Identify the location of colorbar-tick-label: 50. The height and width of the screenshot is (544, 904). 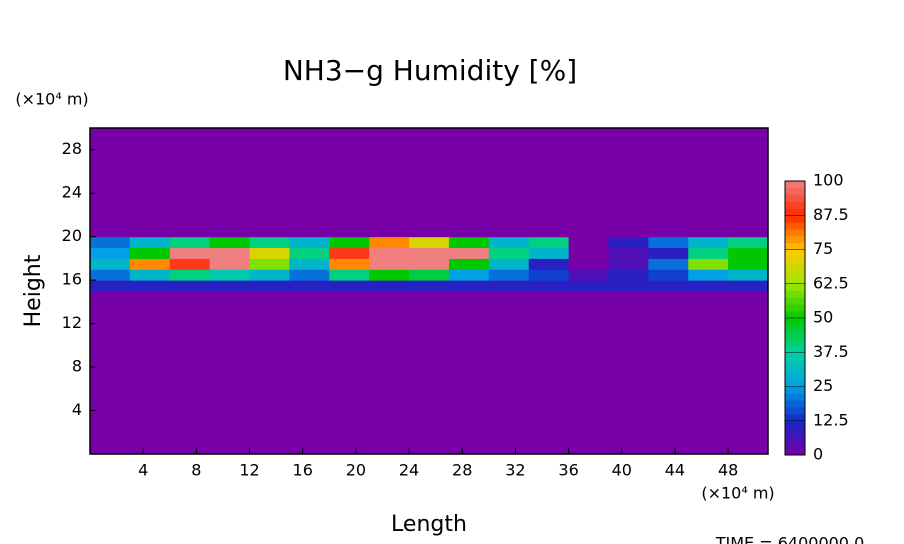
(823, 317).